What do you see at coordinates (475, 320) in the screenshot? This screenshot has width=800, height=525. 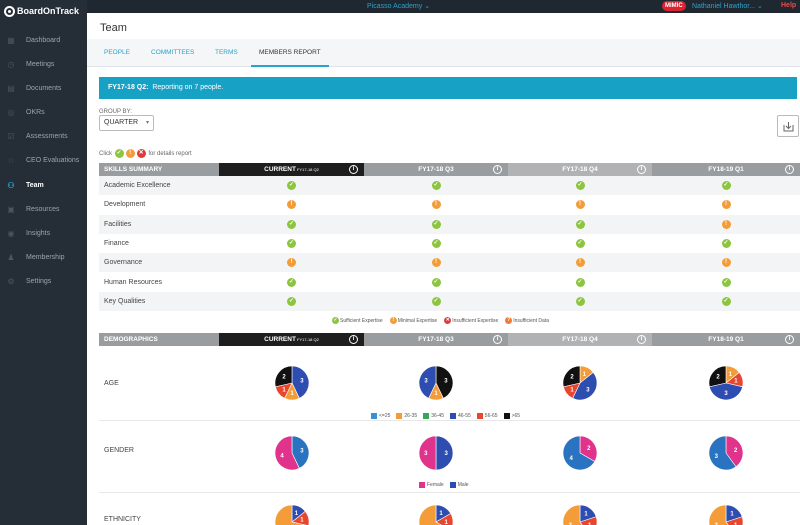 I see `legend-label: Insufficient Expertise` at bounding box center [475, 320].